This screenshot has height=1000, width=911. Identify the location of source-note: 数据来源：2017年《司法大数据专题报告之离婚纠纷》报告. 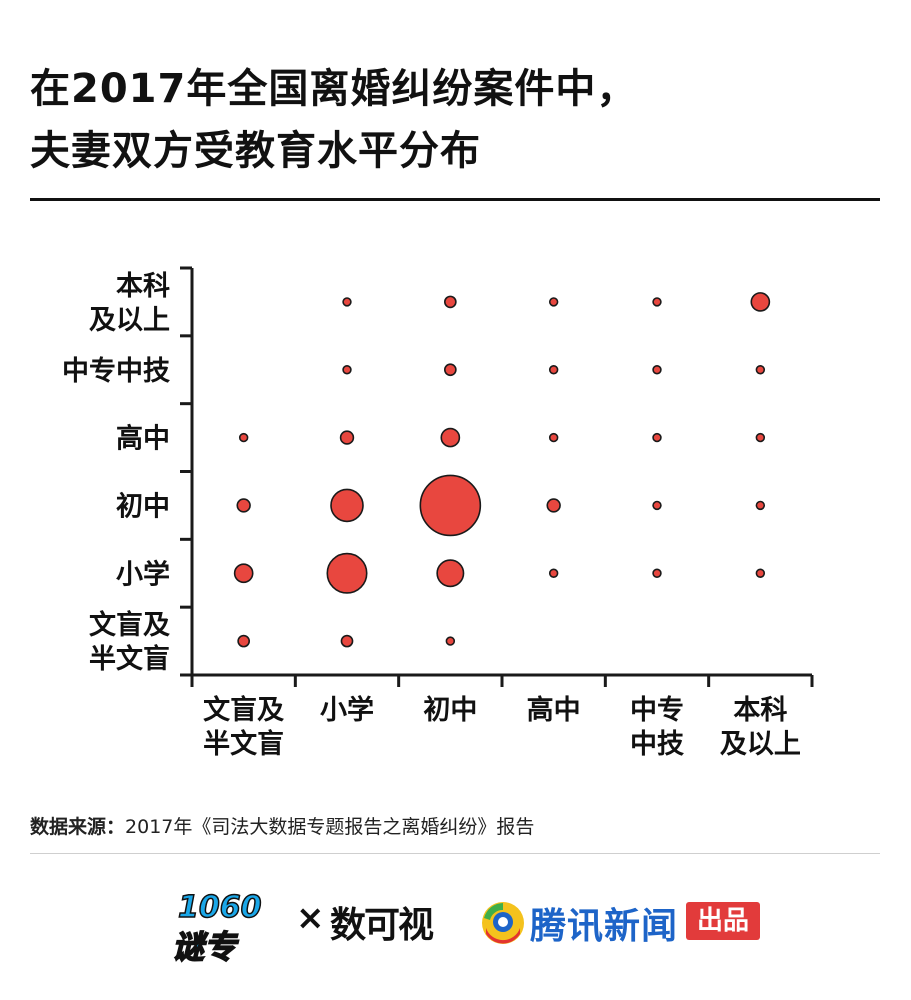
(282, 825).